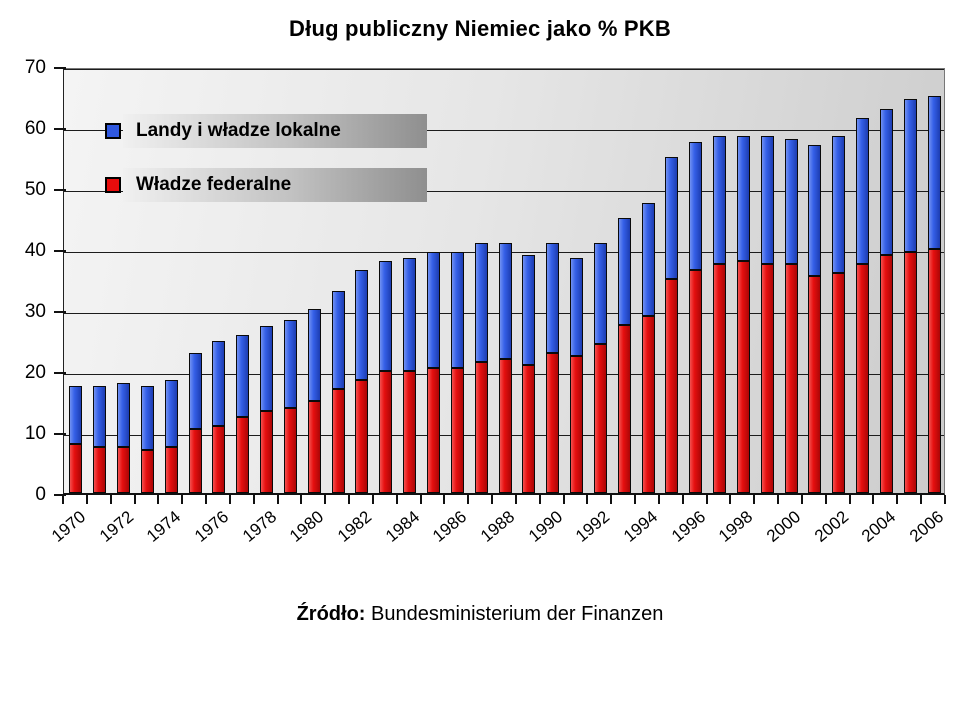  I want to click on bar-segment-federal-1995, so click(672, 386).